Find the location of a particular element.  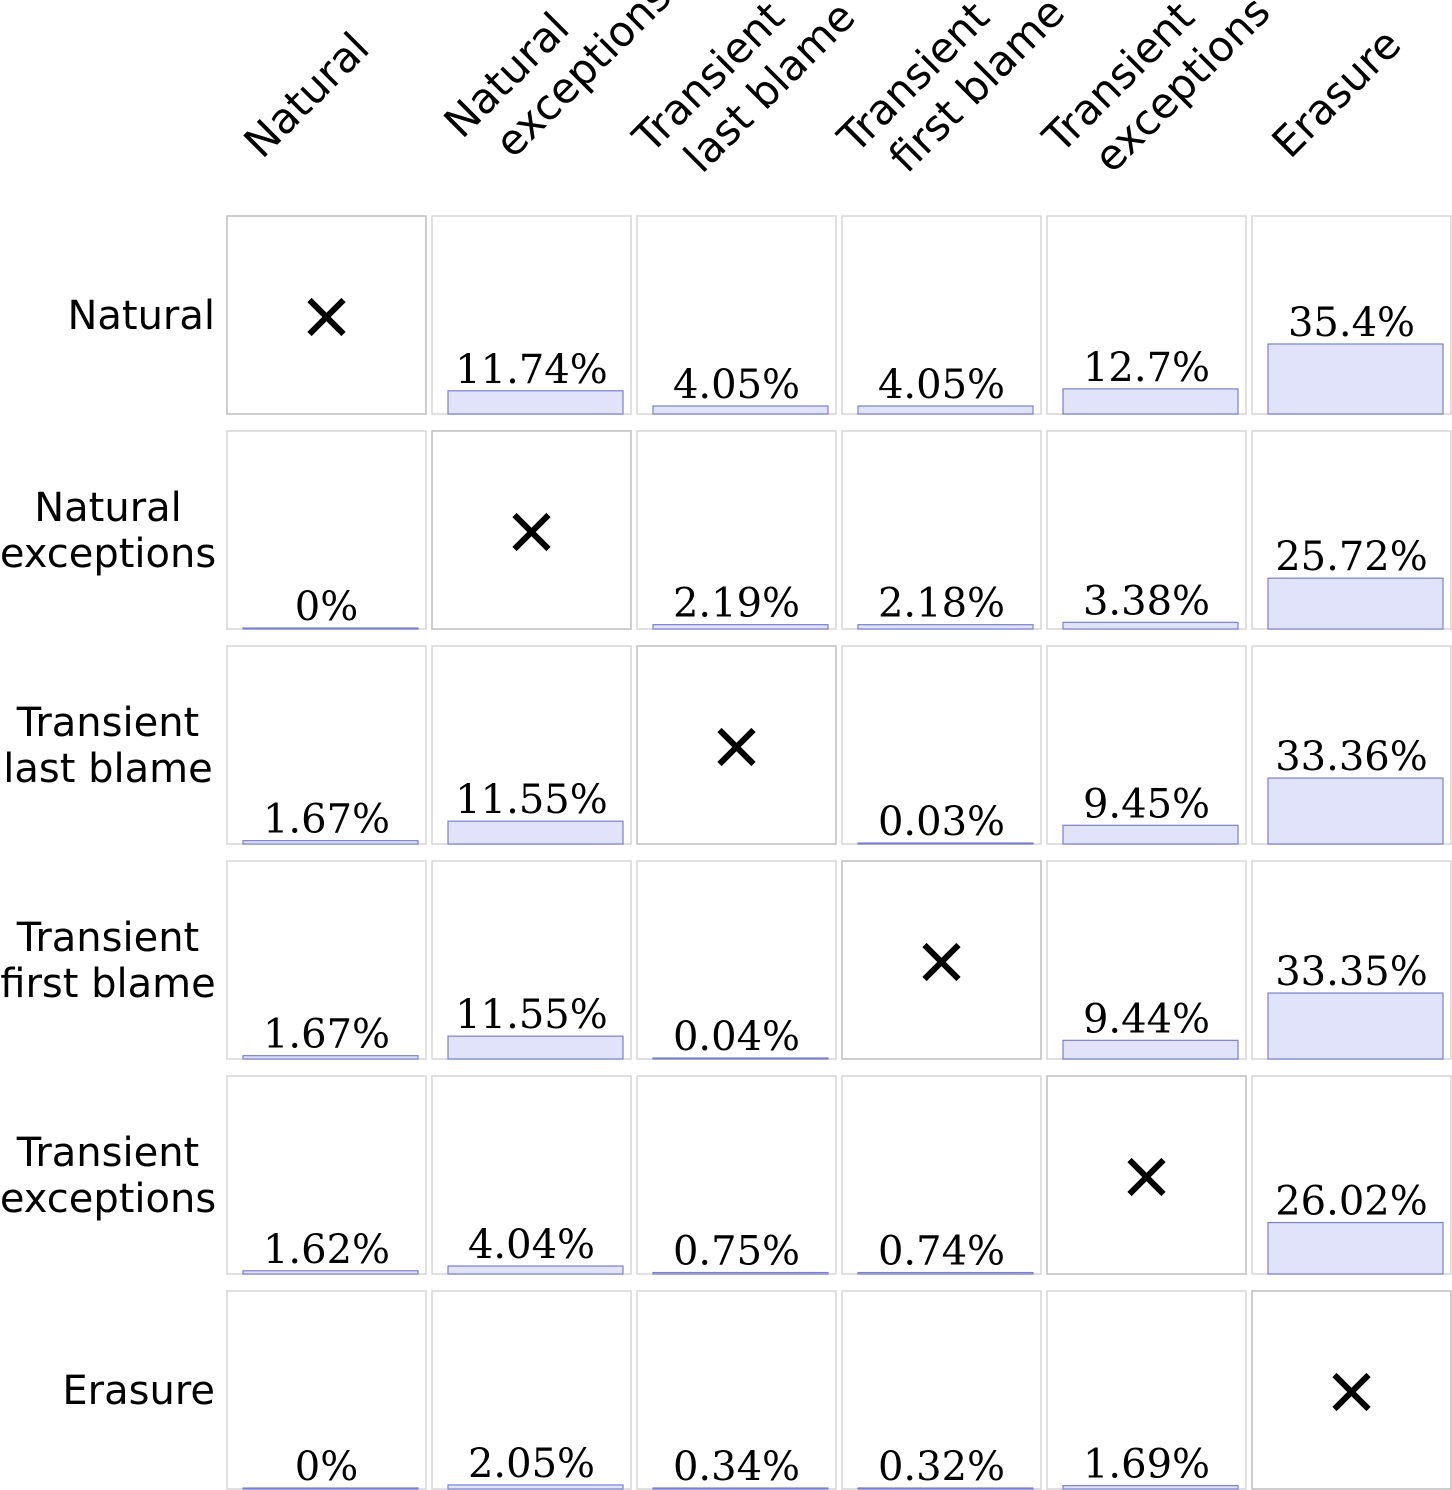

value-label: 0.74% is located at coordinates (941, 1252).